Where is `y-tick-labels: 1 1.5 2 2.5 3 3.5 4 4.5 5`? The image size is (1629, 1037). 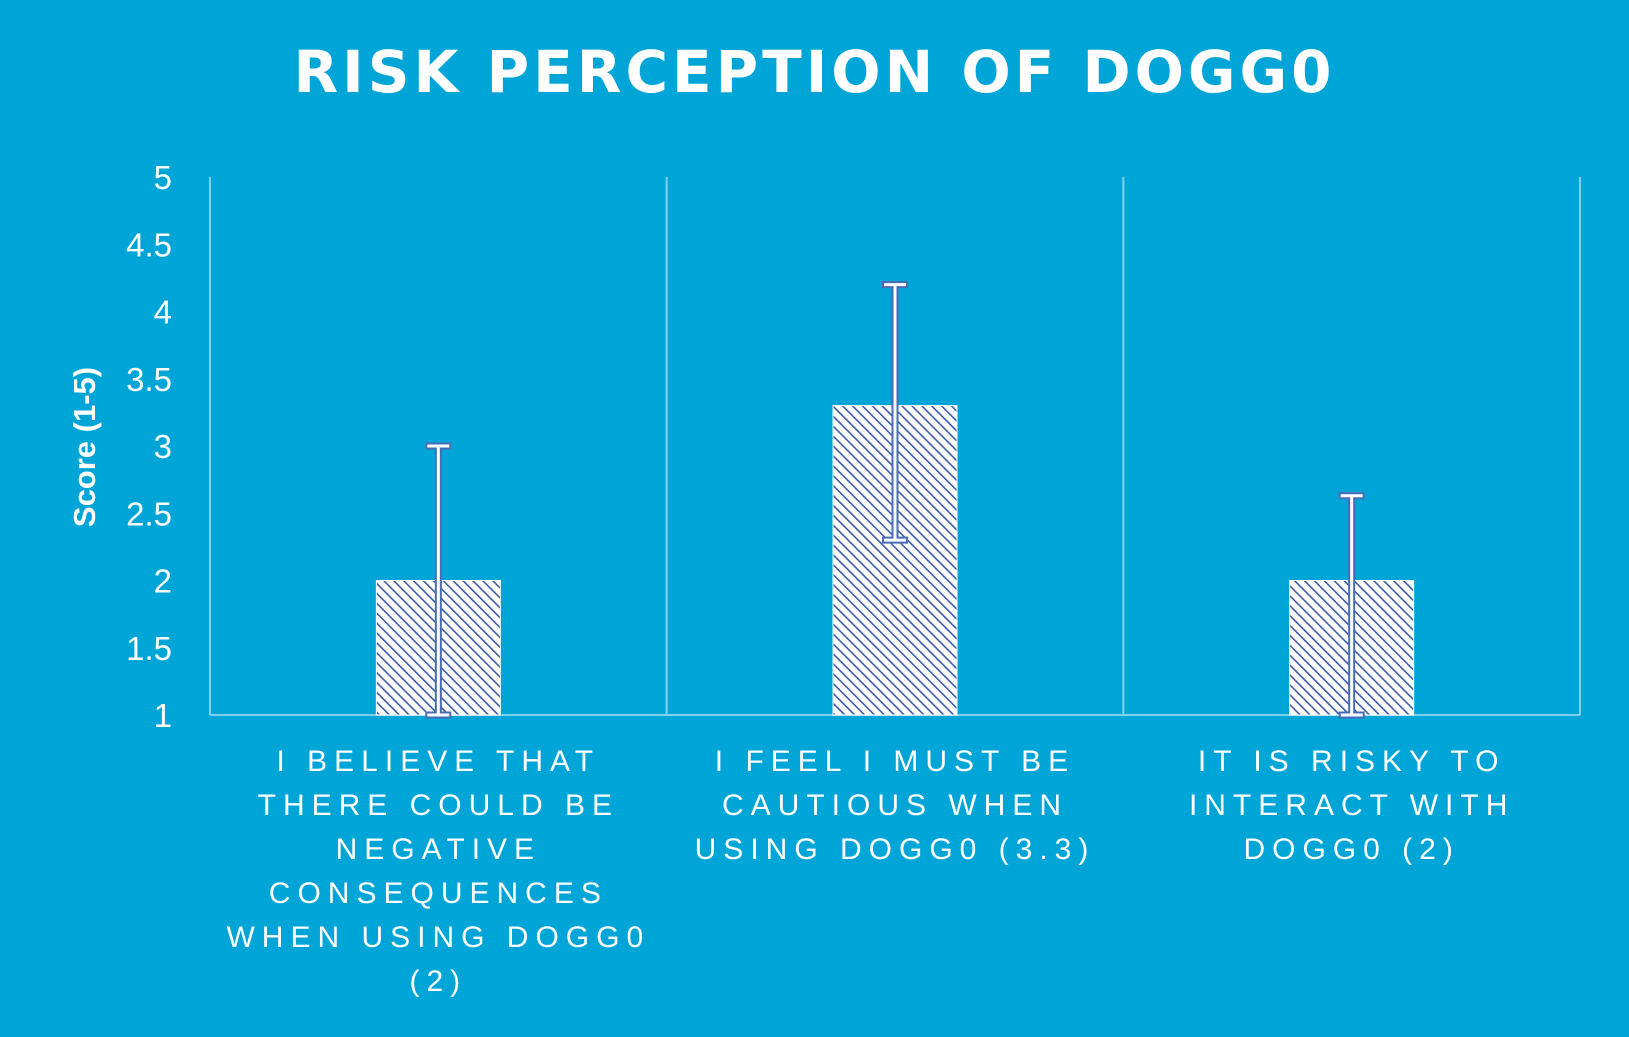
y-tick-labels: 1 1.5 2 2.5 3 3.5 4 4.5 5 is located at coordinates (149, 446).